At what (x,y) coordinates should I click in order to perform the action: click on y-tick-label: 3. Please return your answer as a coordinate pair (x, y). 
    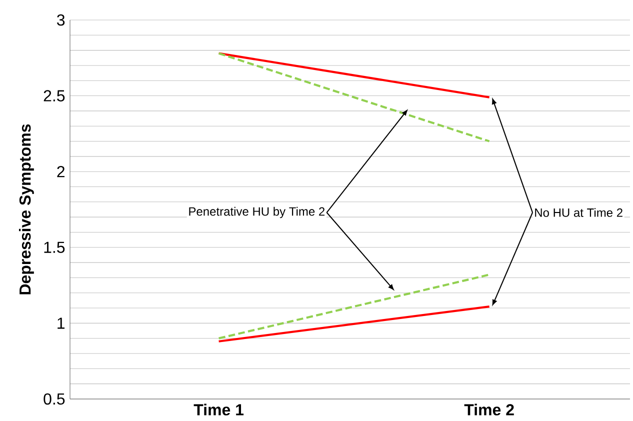
    Looking at the image, I should click on (61, 20).